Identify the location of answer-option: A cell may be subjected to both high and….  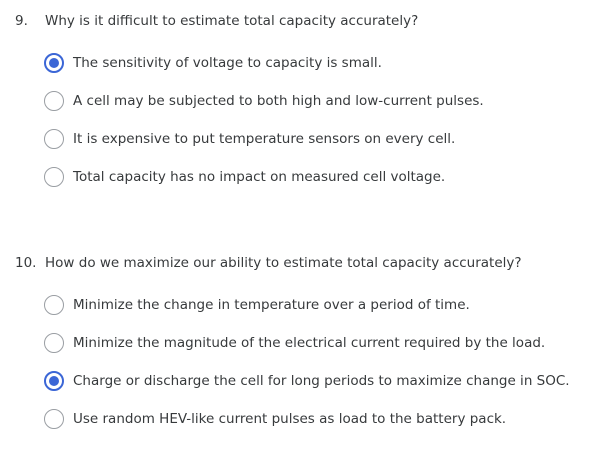
(314, 101).